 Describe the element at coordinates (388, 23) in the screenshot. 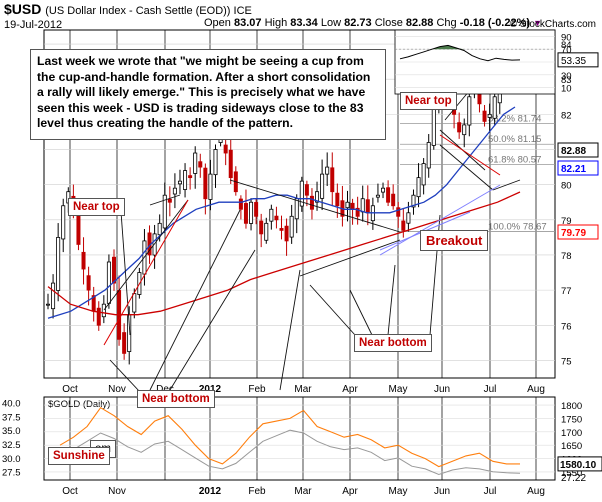

I see `close-label: Close` at that location.